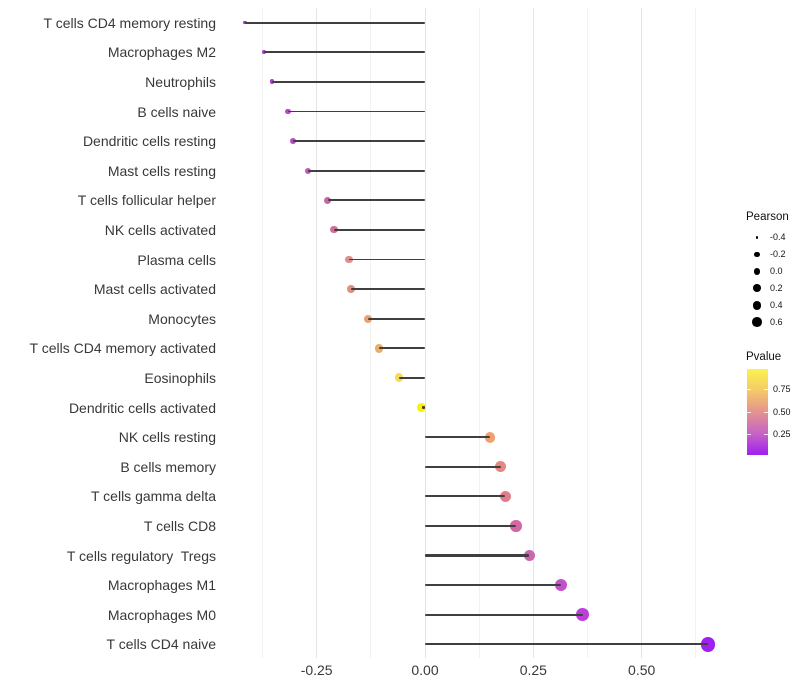 Image resolution: width=800 pixels, height=700 pixels. I want to click on y-axis-label: Neutrophils, so click(180, 81).